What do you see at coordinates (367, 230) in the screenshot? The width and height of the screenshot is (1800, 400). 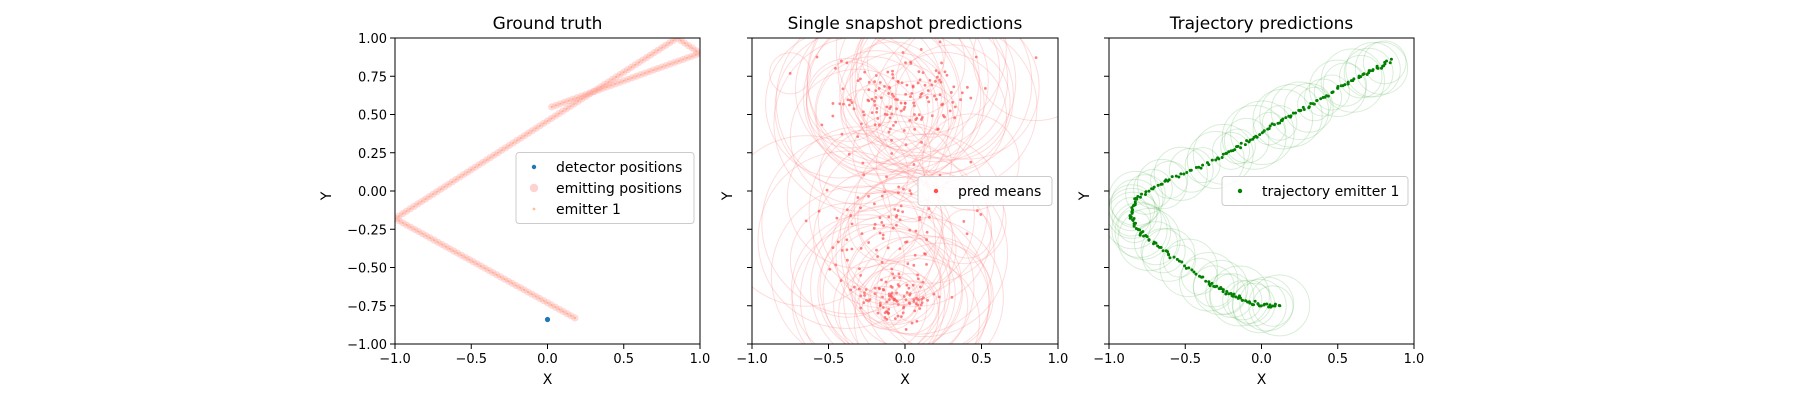 I see `y-tick-label: −0.25` at bounding box center [367, 230].